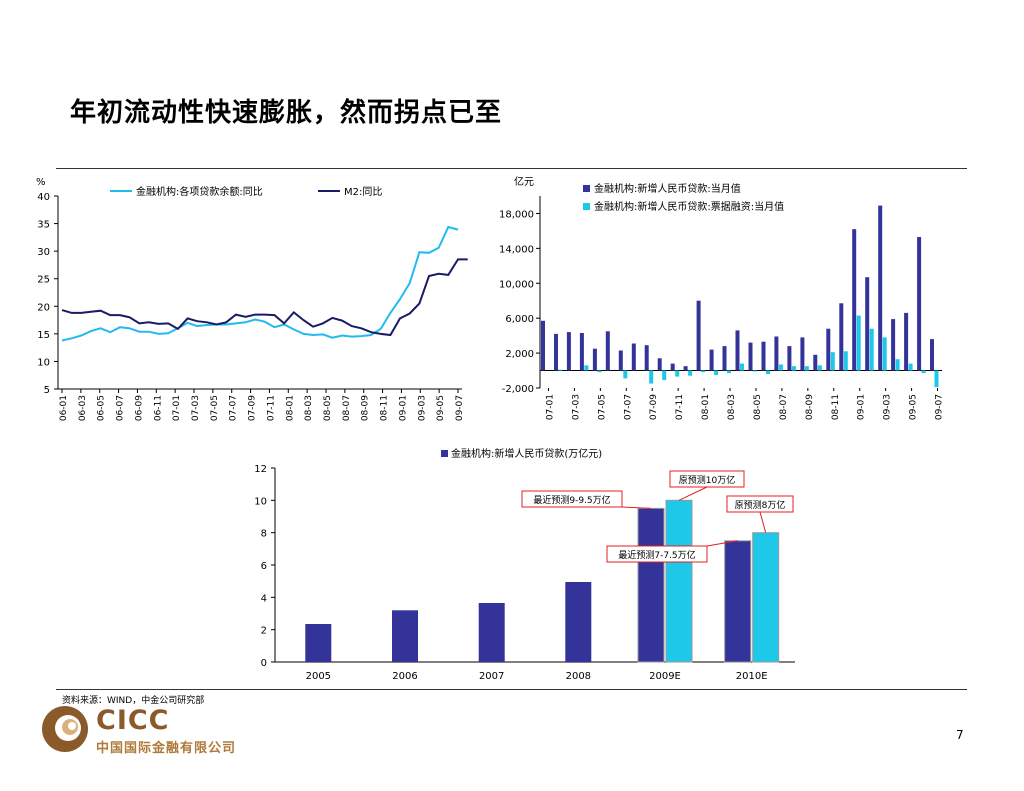 The image size is (1024, 791). What do you see at coordinates (199, 191) in the screenshot?
I see `legend-label-0: 金融机构:各项贷款余额:同比` at bounding box center [199, 191].